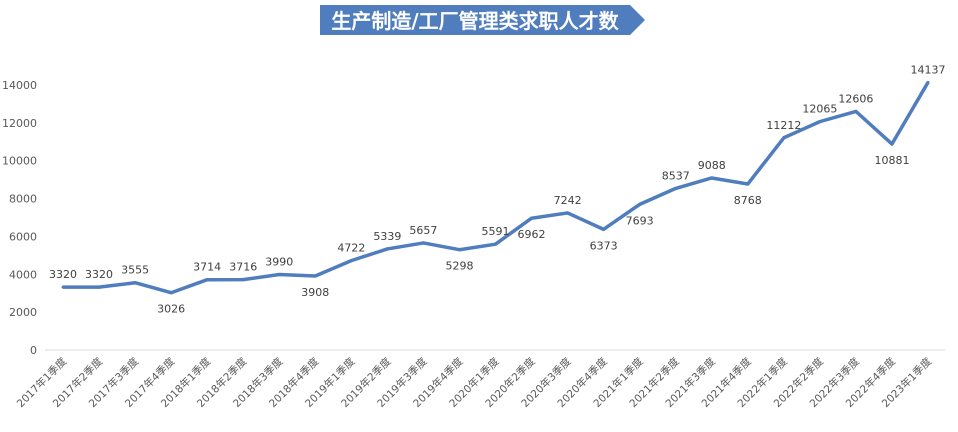 The image size is (958, 432). What do you see at coordinates (568, 200) in the screenshot?
I see `data-label: 7242` at bounding box center [568, 200].